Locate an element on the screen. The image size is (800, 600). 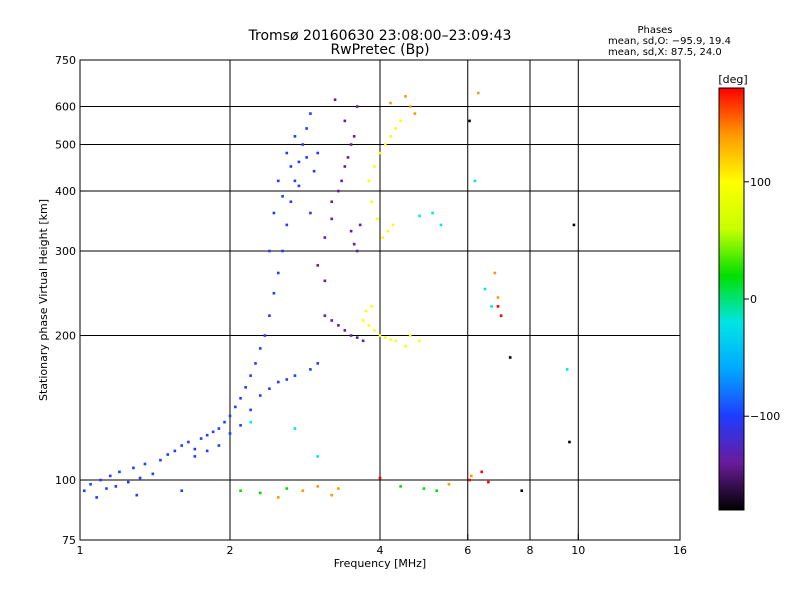
x-tick-label: 16 is located at coordinates (680, 550).